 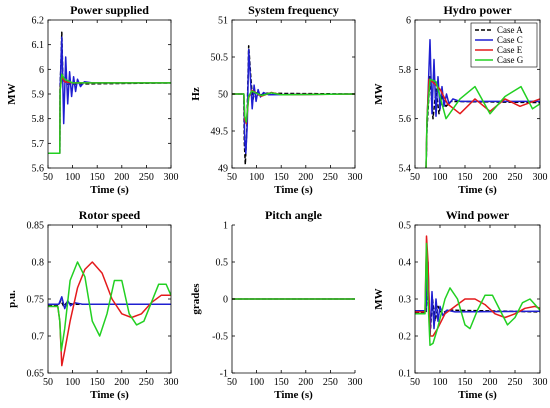 What do you see at coordinates (405, 337) in the screenshot?
I see `y-tick-label: 0.2` at bounding box center [405, 337].